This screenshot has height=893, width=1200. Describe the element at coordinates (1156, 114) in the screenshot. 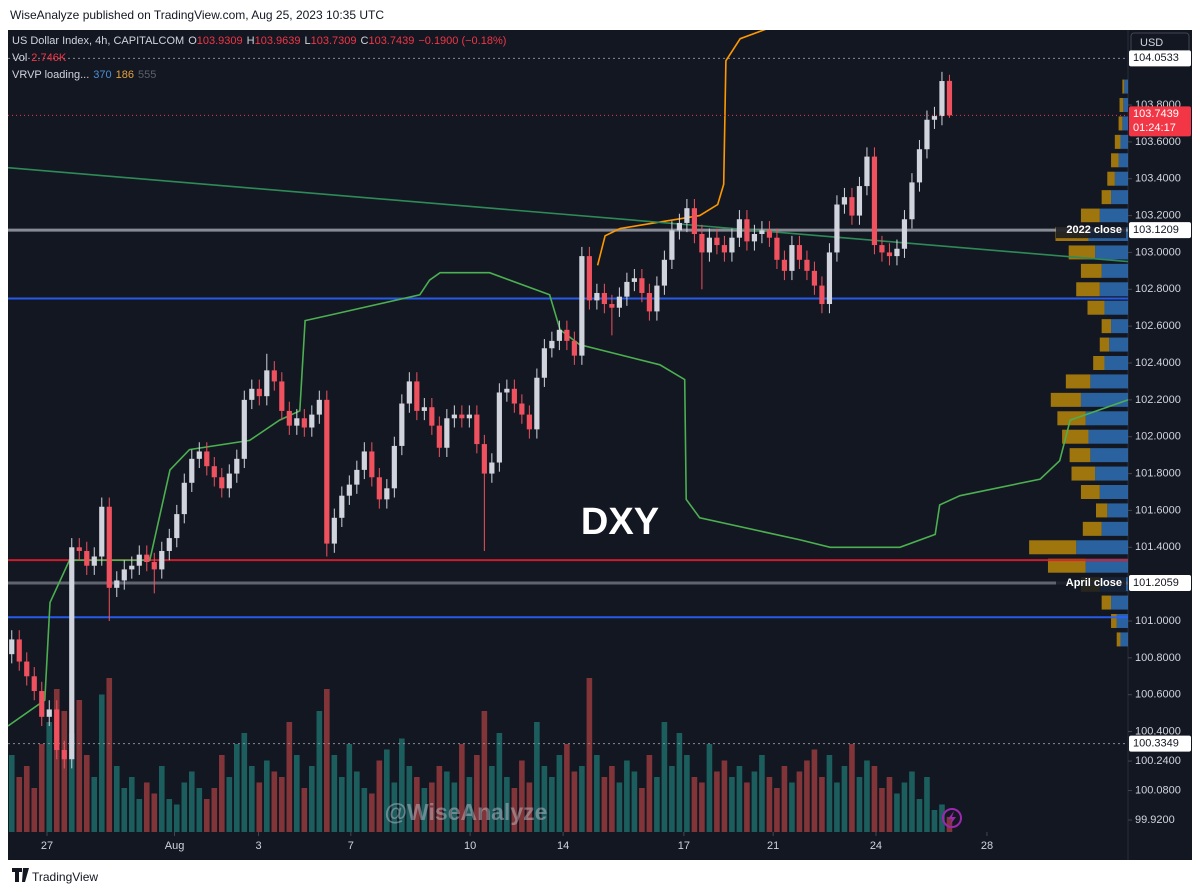

I see `last-price: 103.7439` at that location.